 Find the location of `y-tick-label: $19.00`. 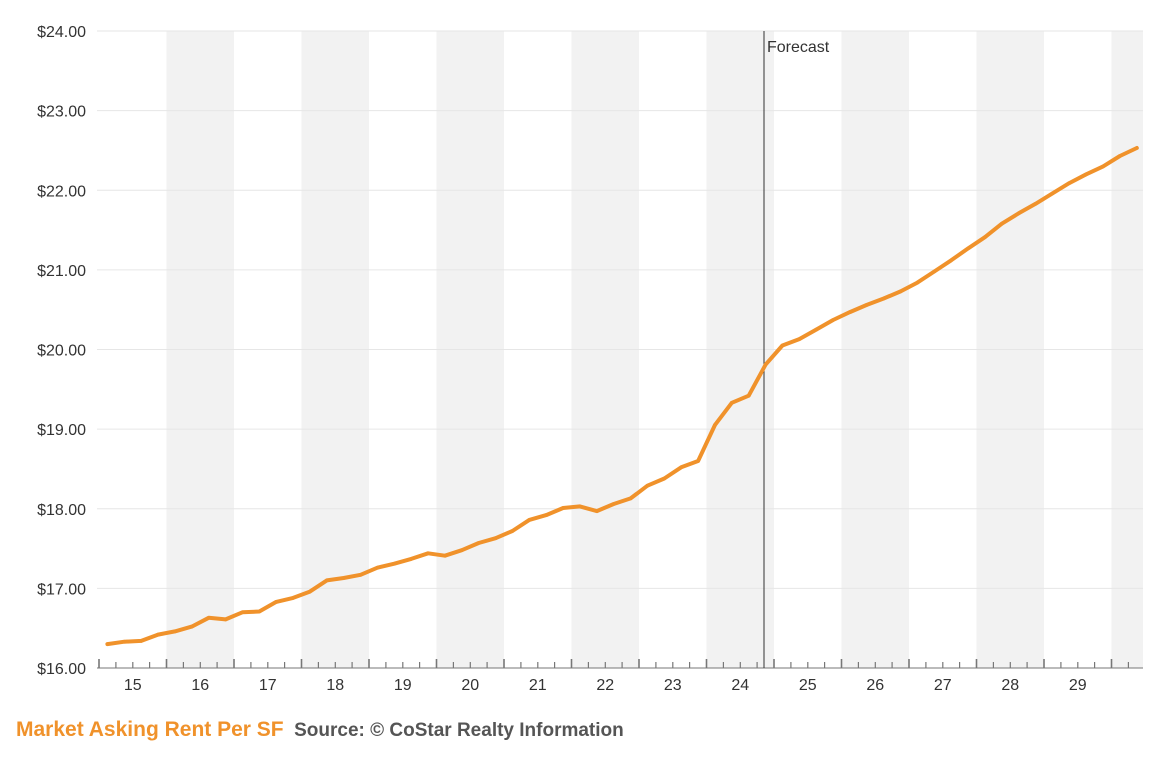

y-tick-label: $19.00 is located at coordinates (61, 430).